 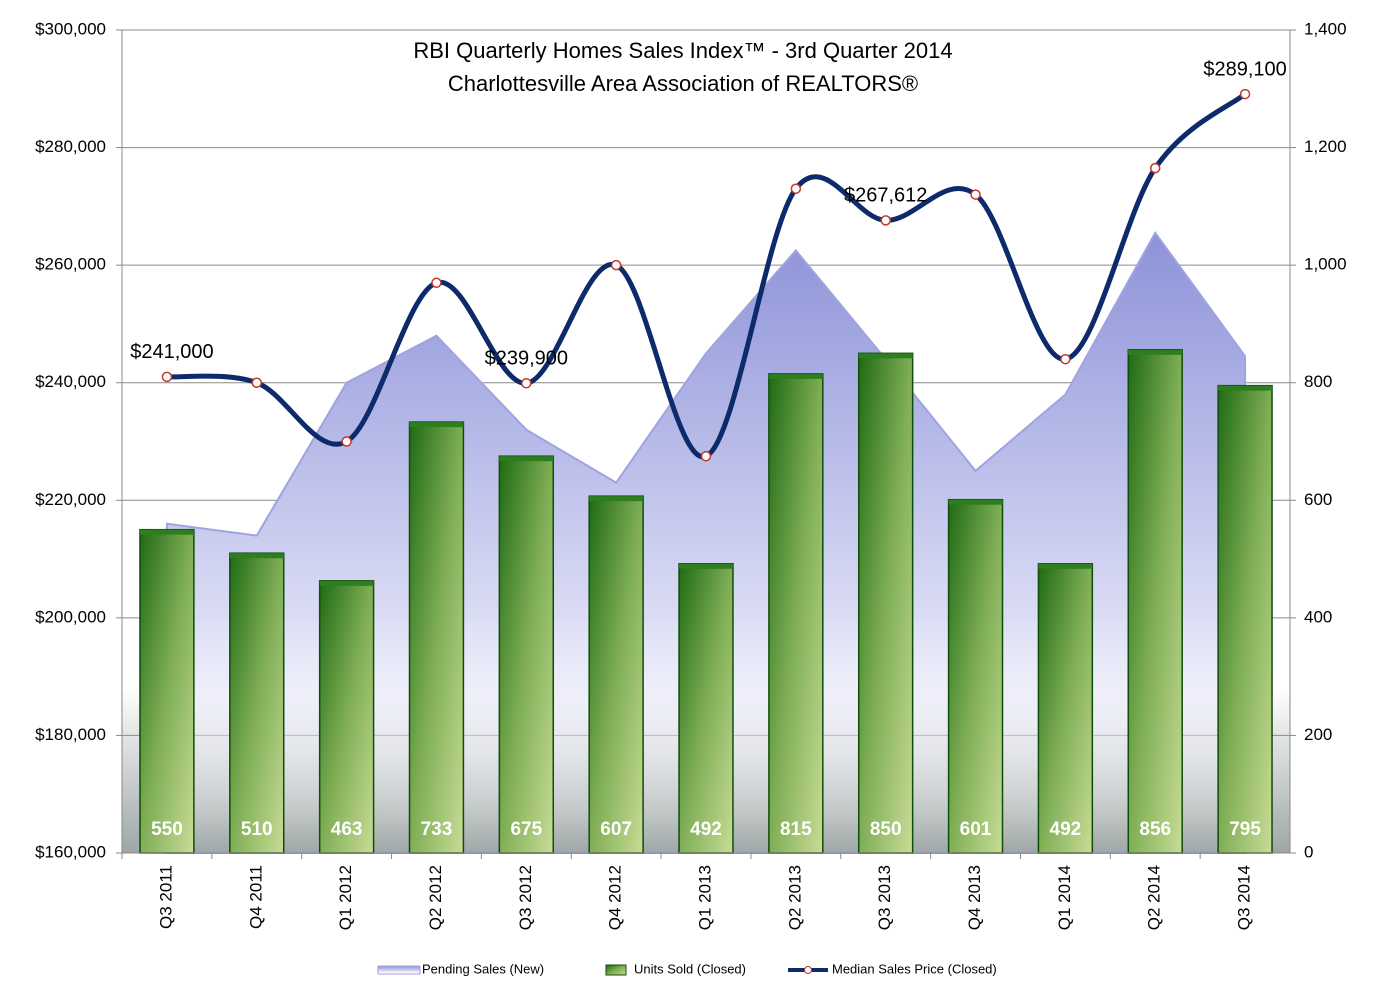 I want to click on x-tick-label: Q4 2012, so click(x=615, y=897).